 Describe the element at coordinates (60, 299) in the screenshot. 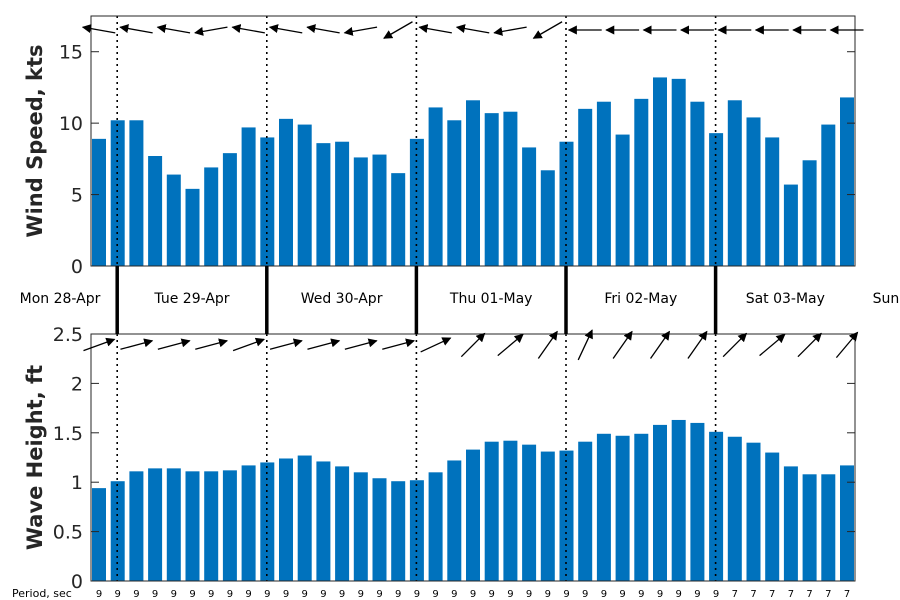

I see `day-label: Mon 28-Apr` at that location.